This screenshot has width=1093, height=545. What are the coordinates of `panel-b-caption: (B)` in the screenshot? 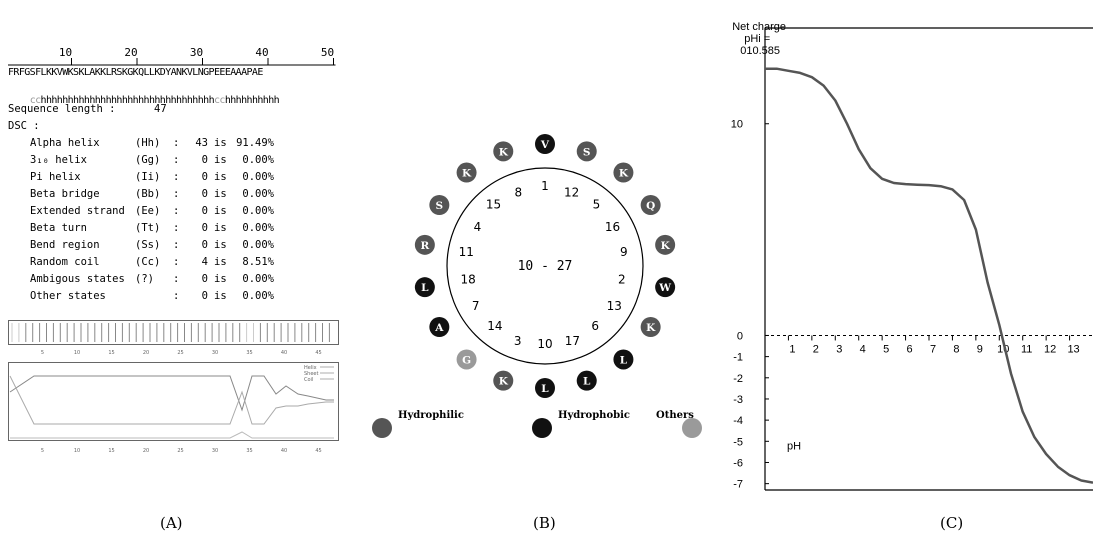 It's located at (544, 523).